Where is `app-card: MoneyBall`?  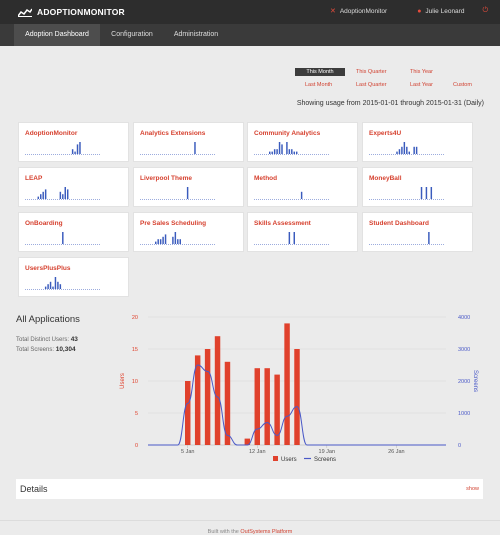
app-card: MoneyBall is located at coordinates (417, 187).